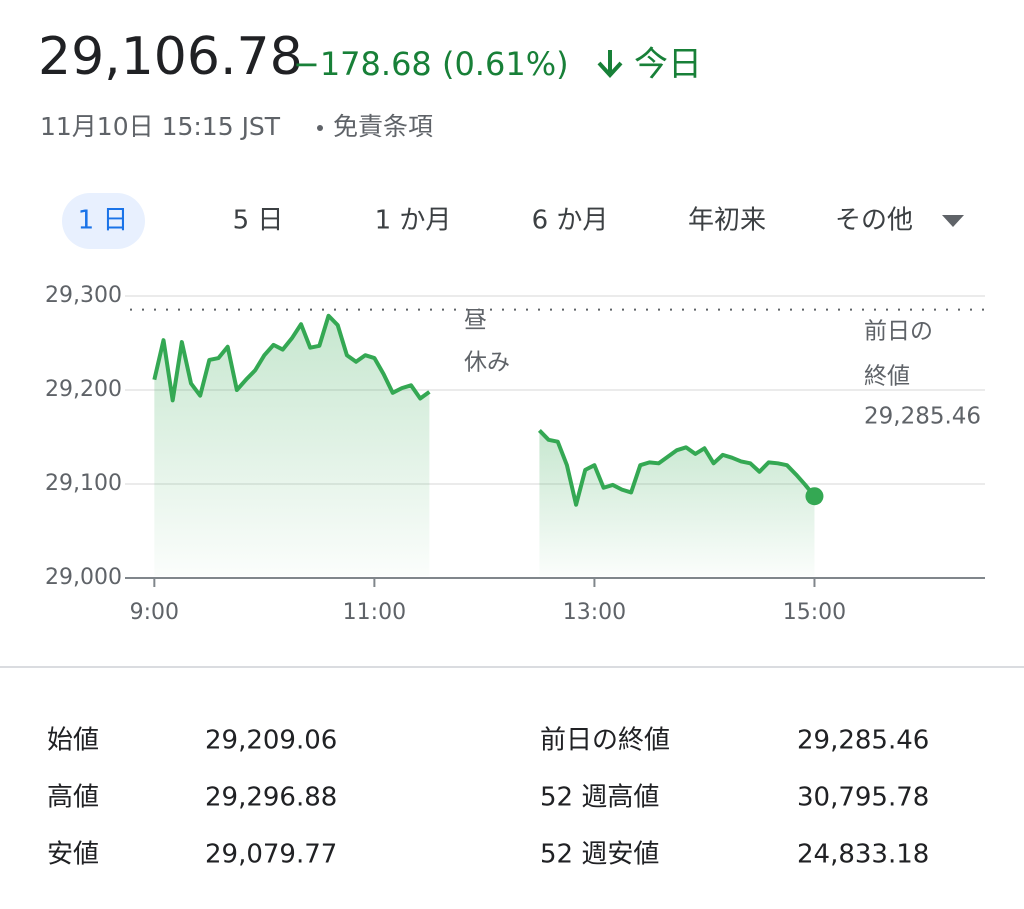 This screenshot has height=909, width=1024. What do you see at coordinates (170, 57) in the screenshot?
I see `price: 29,106.78` at bounding box center [170, 57].